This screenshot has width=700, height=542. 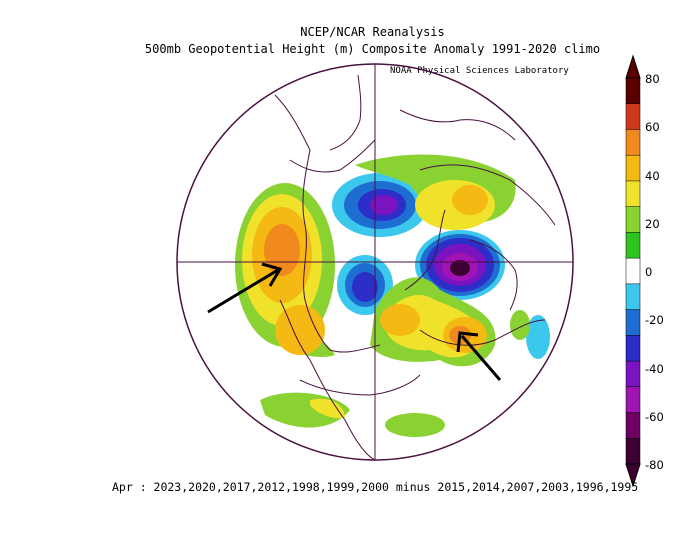 I want to click on colorbar-tick-label: -20, so click(x=654, y=320).